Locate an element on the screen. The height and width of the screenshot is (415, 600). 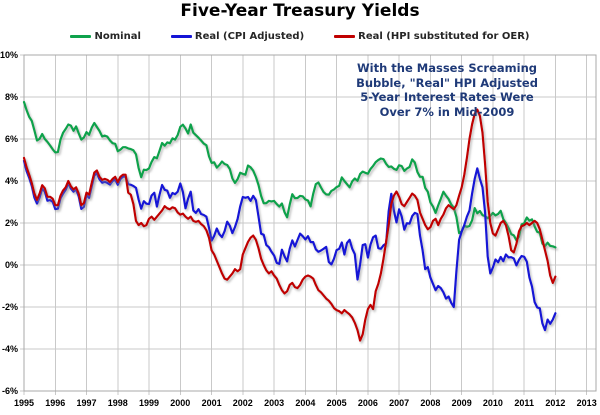
legend-item-real-cpi: Real (CPI Adjusted) is located at coordinates (237, 36).